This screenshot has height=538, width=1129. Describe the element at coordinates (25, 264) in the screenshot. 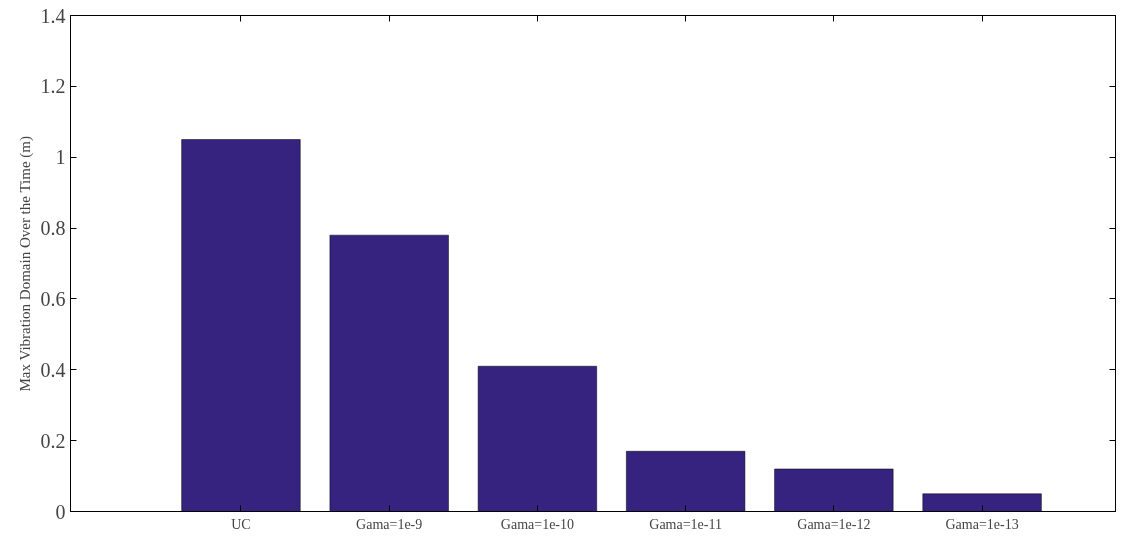

I see `y-axis-title: Max Vibration Domain Over the Time (m)` at that location.